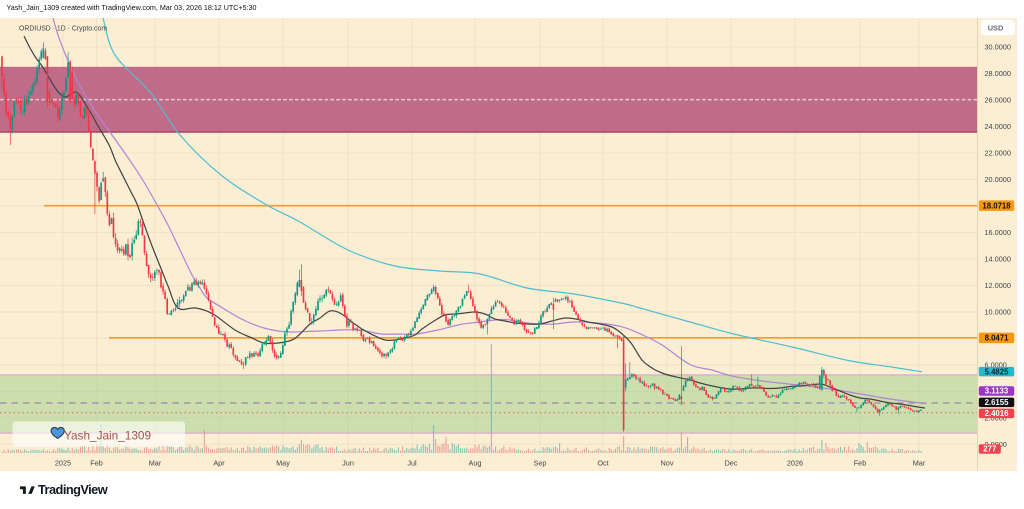 Image resolution: width=1024 pixels, height=509 pixels. What do you see at coordinates (989, 449) in the screenshot?
I see `svg-text: 277` at bounding box center [989, 449].